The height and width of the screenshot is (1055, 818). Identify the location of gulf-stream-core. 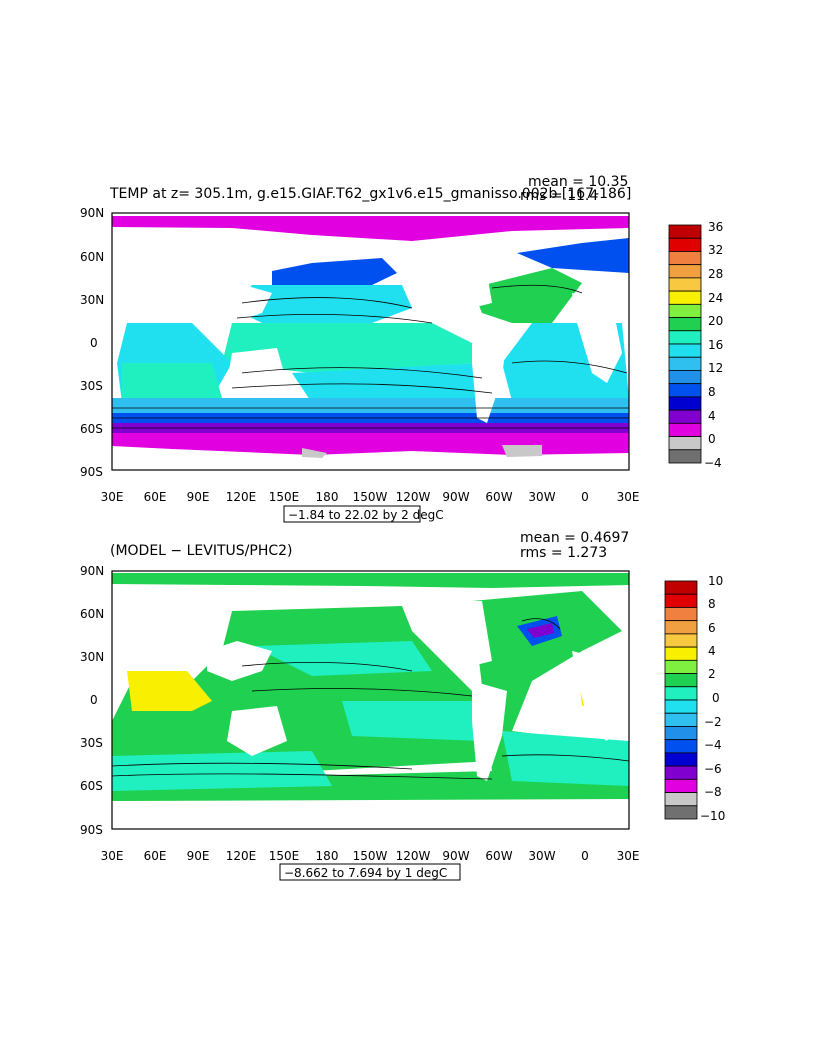
(540, 630).